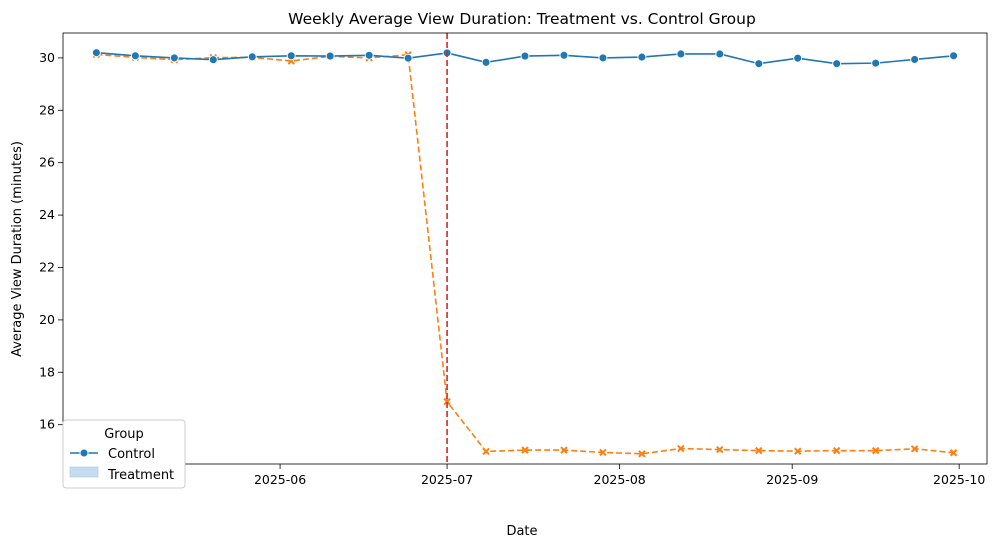 This screenshot has width=997, height=547. I want to click on x-tick-label: 2025-10, so click(959, 479).